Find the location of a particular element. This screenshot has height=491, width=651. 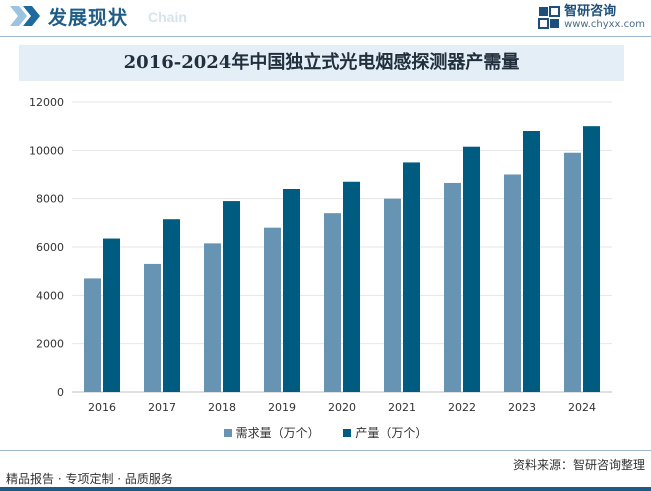

x-tick-label: 2021 is located at coordinates (402, 407).